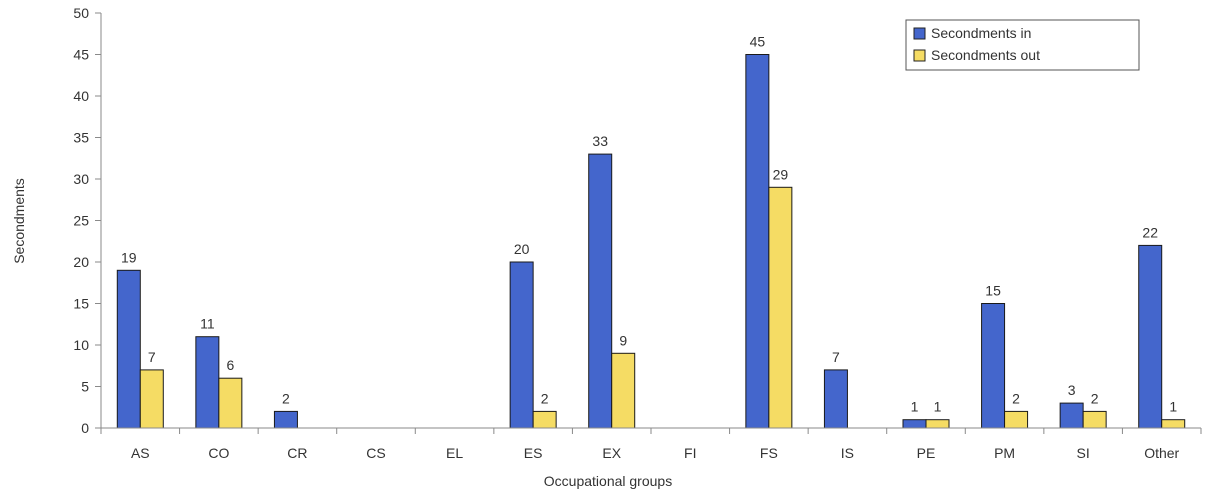 The image size is (1211, 492). I want to click on y-tick-label: 30, so click(81, 179).